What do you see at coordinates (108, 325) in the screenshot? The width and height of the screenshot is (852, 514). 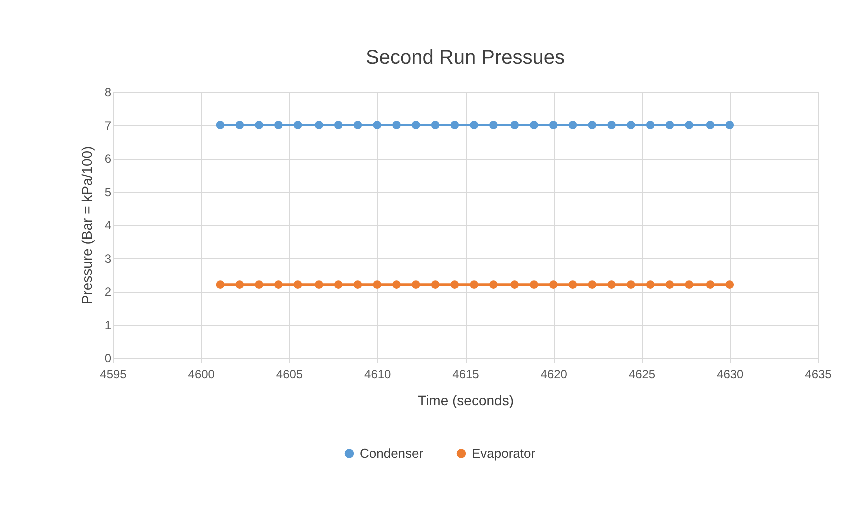 I see `y-tick-label: 1` at bounding box center [108, 325].